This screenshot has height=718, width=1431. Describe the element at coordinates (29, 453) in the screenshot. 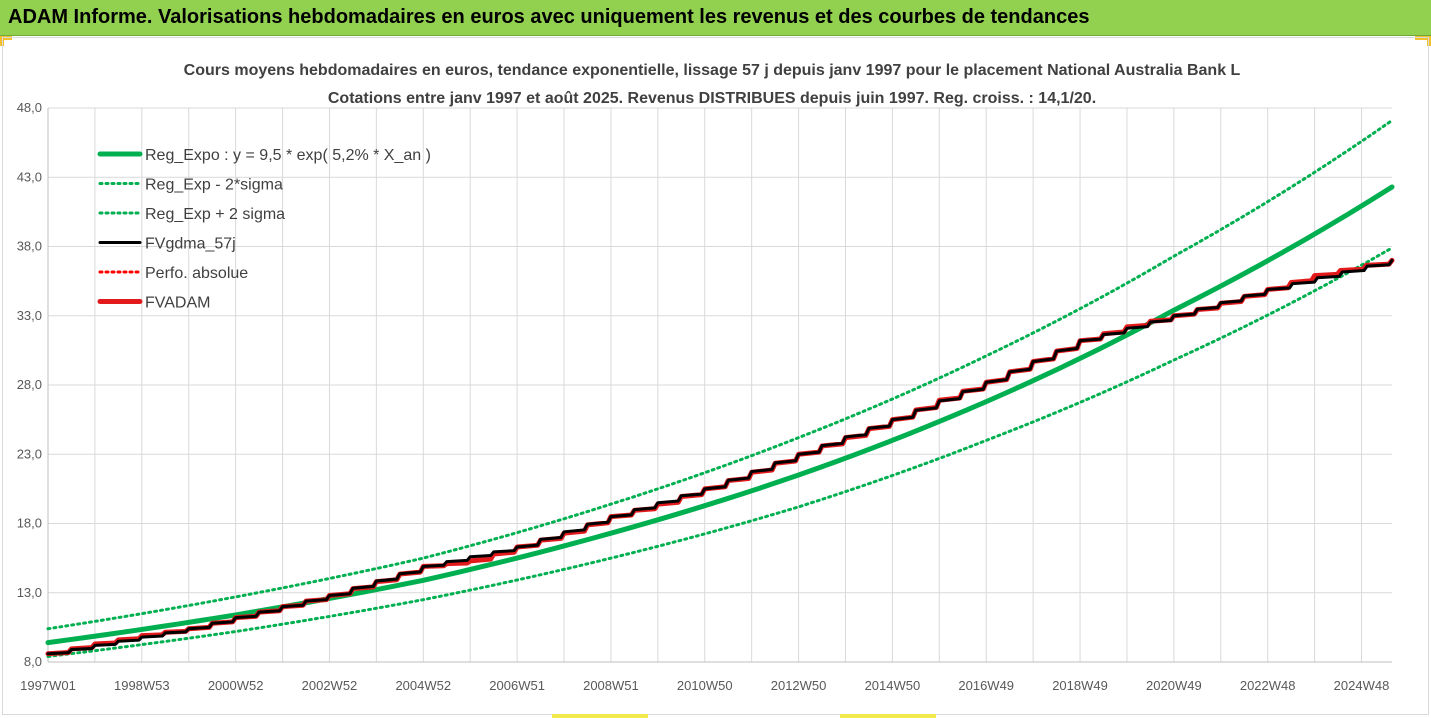

I see `y-tick-label: 23,0` at that location.